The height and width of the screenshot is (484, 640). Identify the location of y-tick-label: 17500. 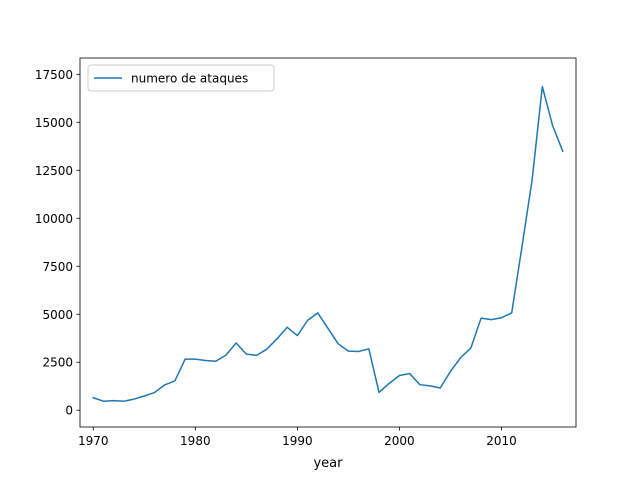
(54, 75).